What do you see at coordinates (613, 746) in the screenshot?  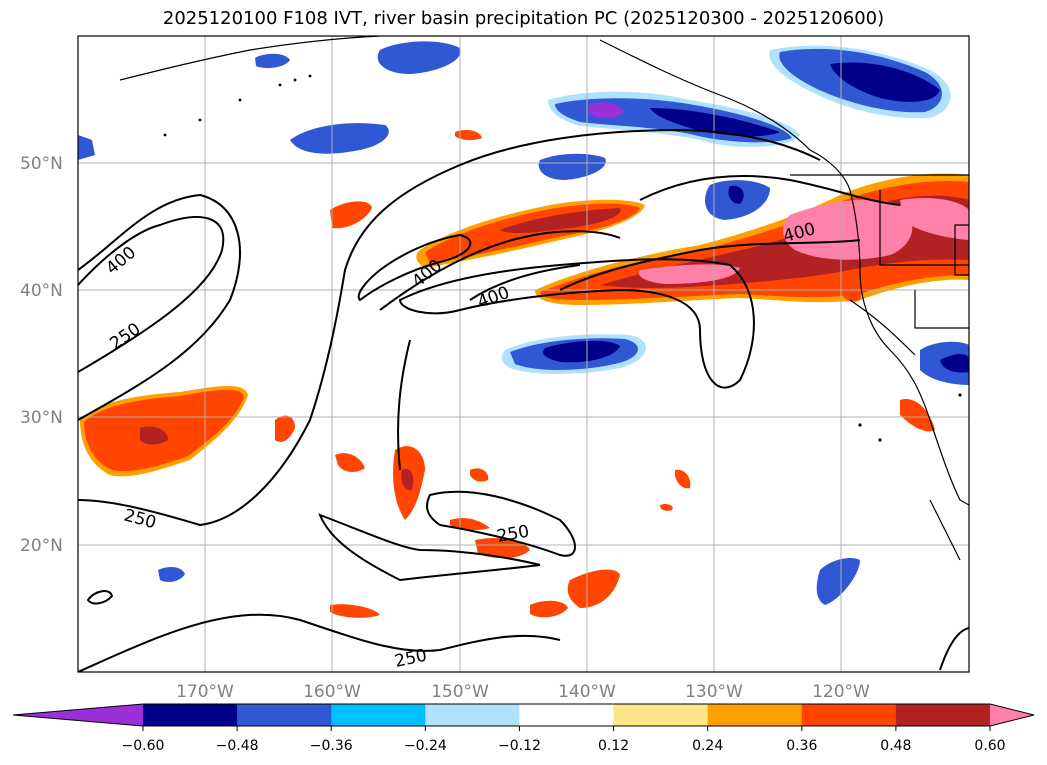 I see `colorbar-tick-label: 0.12` at bounding box center [613, 746].